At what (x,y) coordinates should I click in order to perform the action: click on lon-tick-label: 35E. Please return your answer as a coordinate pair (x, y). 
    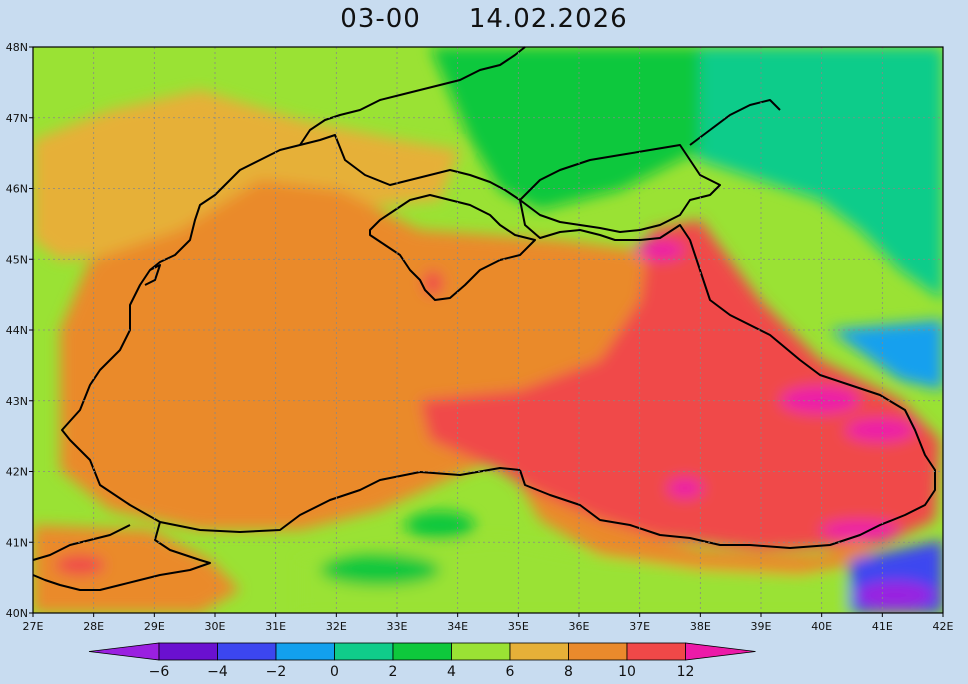
    Looking at the image, I should click on (518, 626).